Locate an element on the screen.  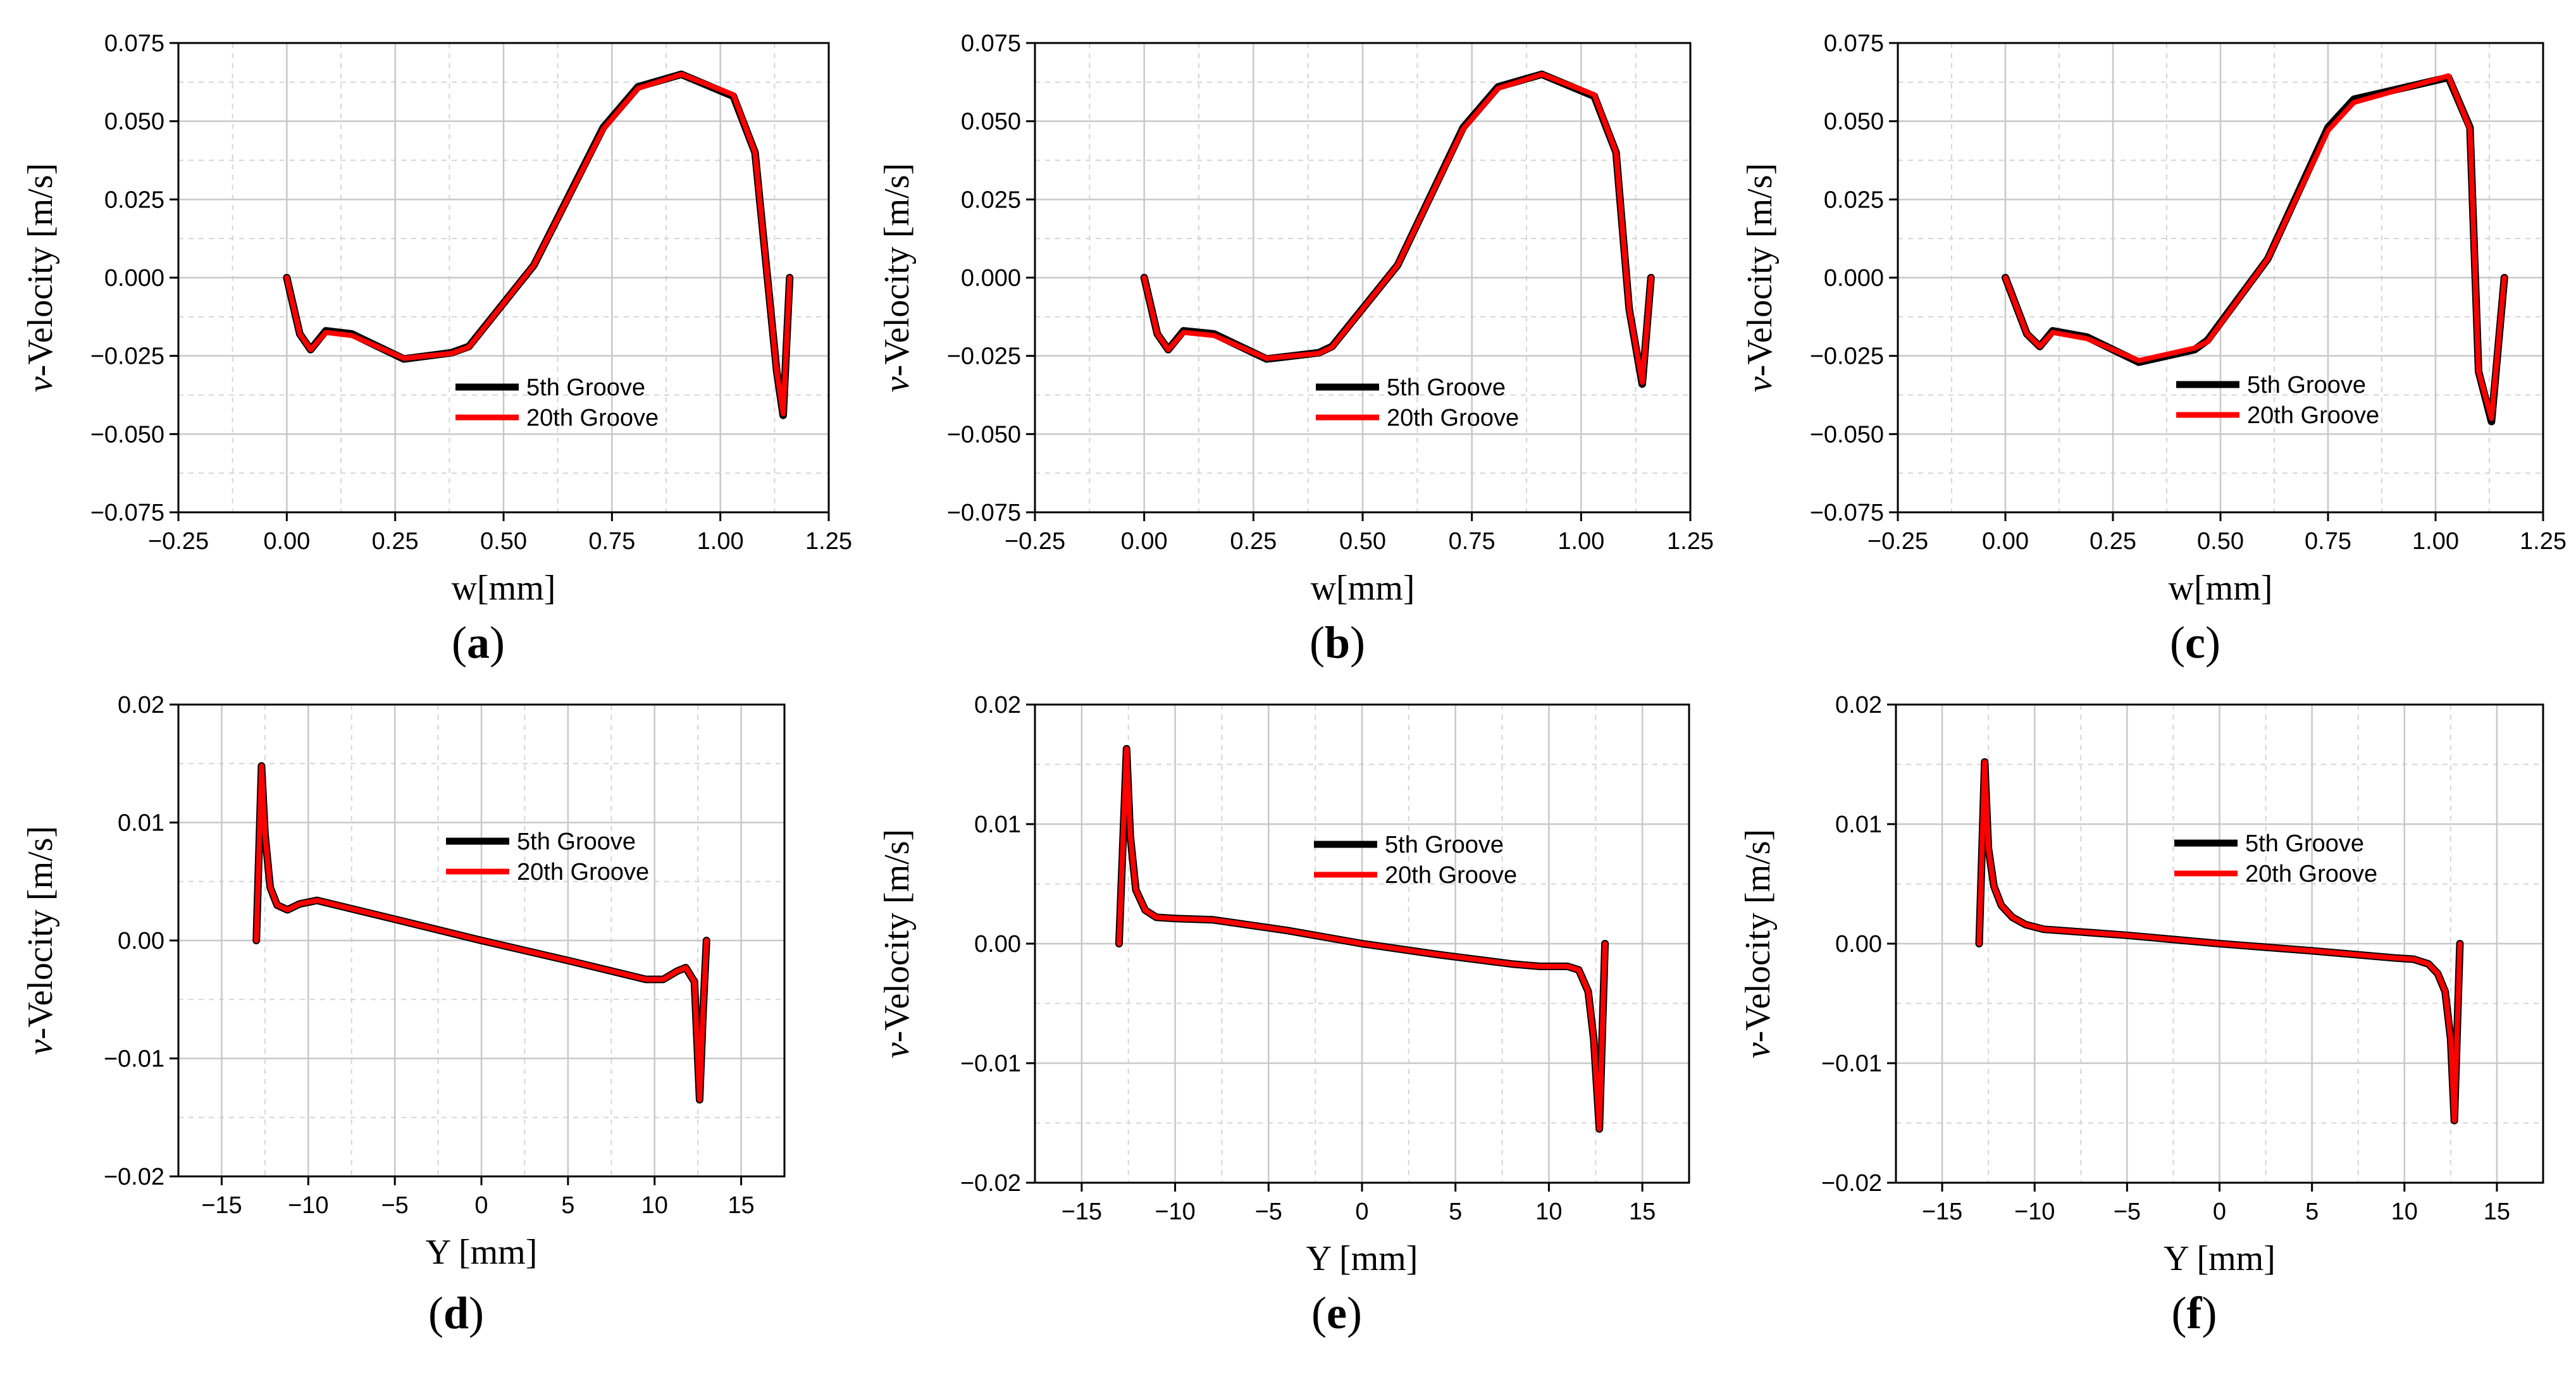
series-line-5th-groove is located at coordinates (538, 245).